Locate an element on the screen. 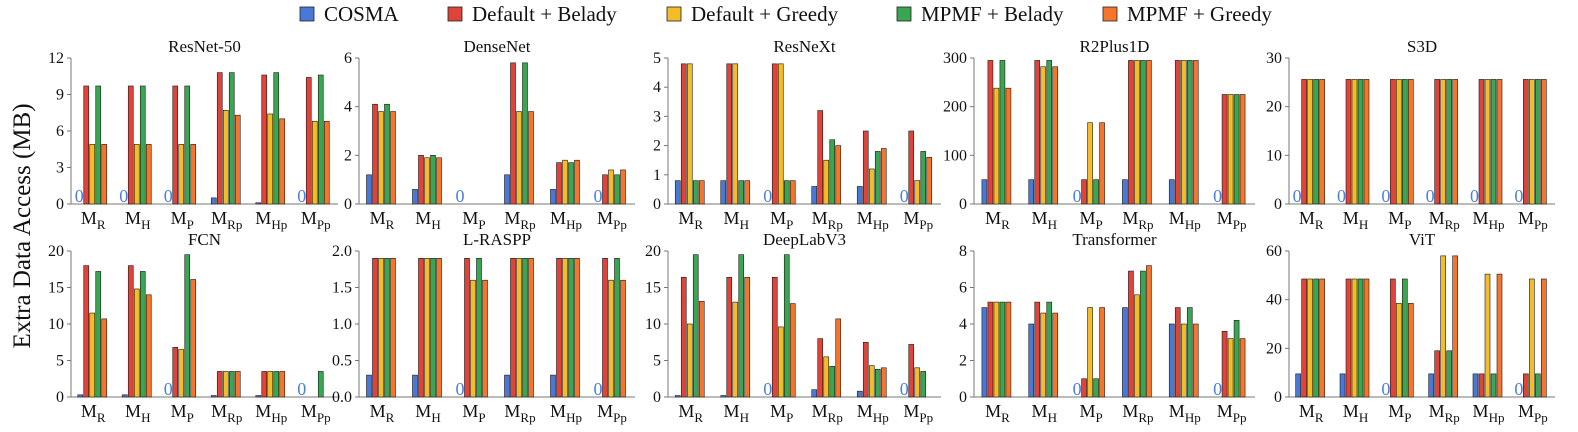 The width and height of the screenshot is (1578, 432). y-tick-label: 6 is located at coordinates (60, 131).